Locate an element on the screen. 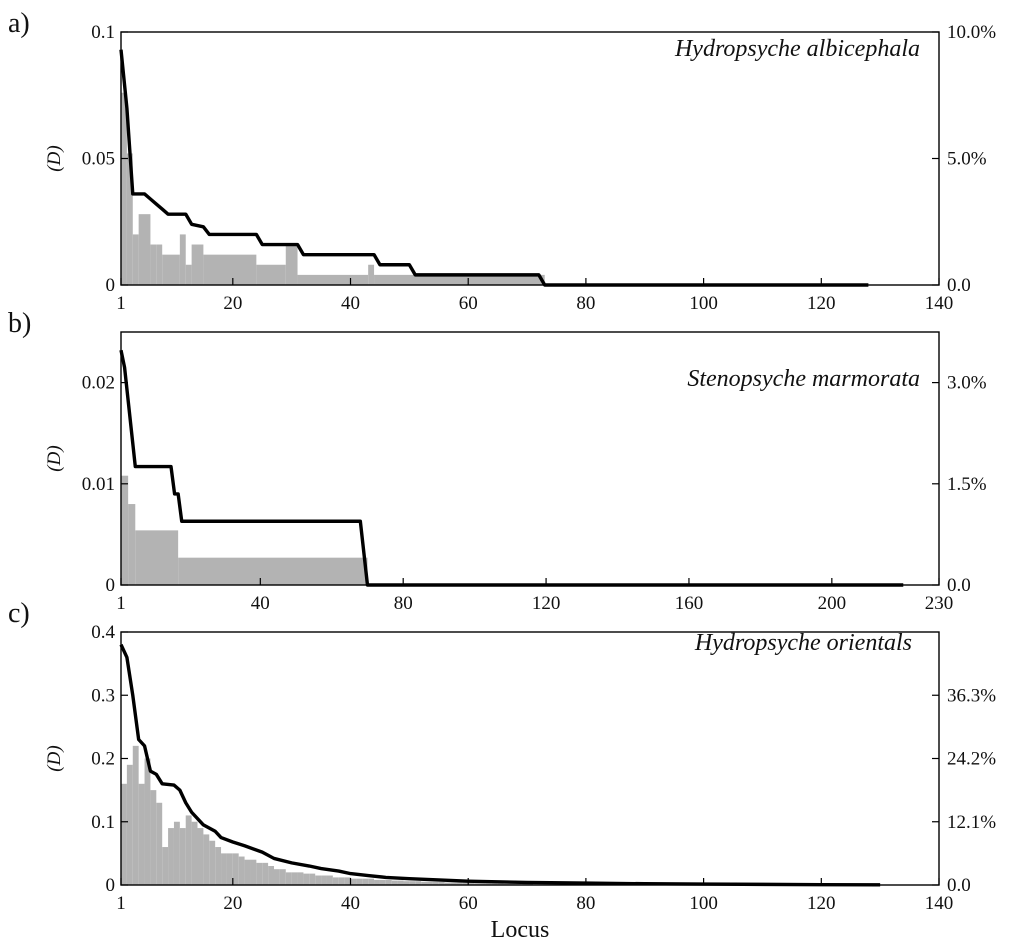 This screenshot has height=946, width=1024. x-axis-label: Locus is located at coordinates (520, 930).